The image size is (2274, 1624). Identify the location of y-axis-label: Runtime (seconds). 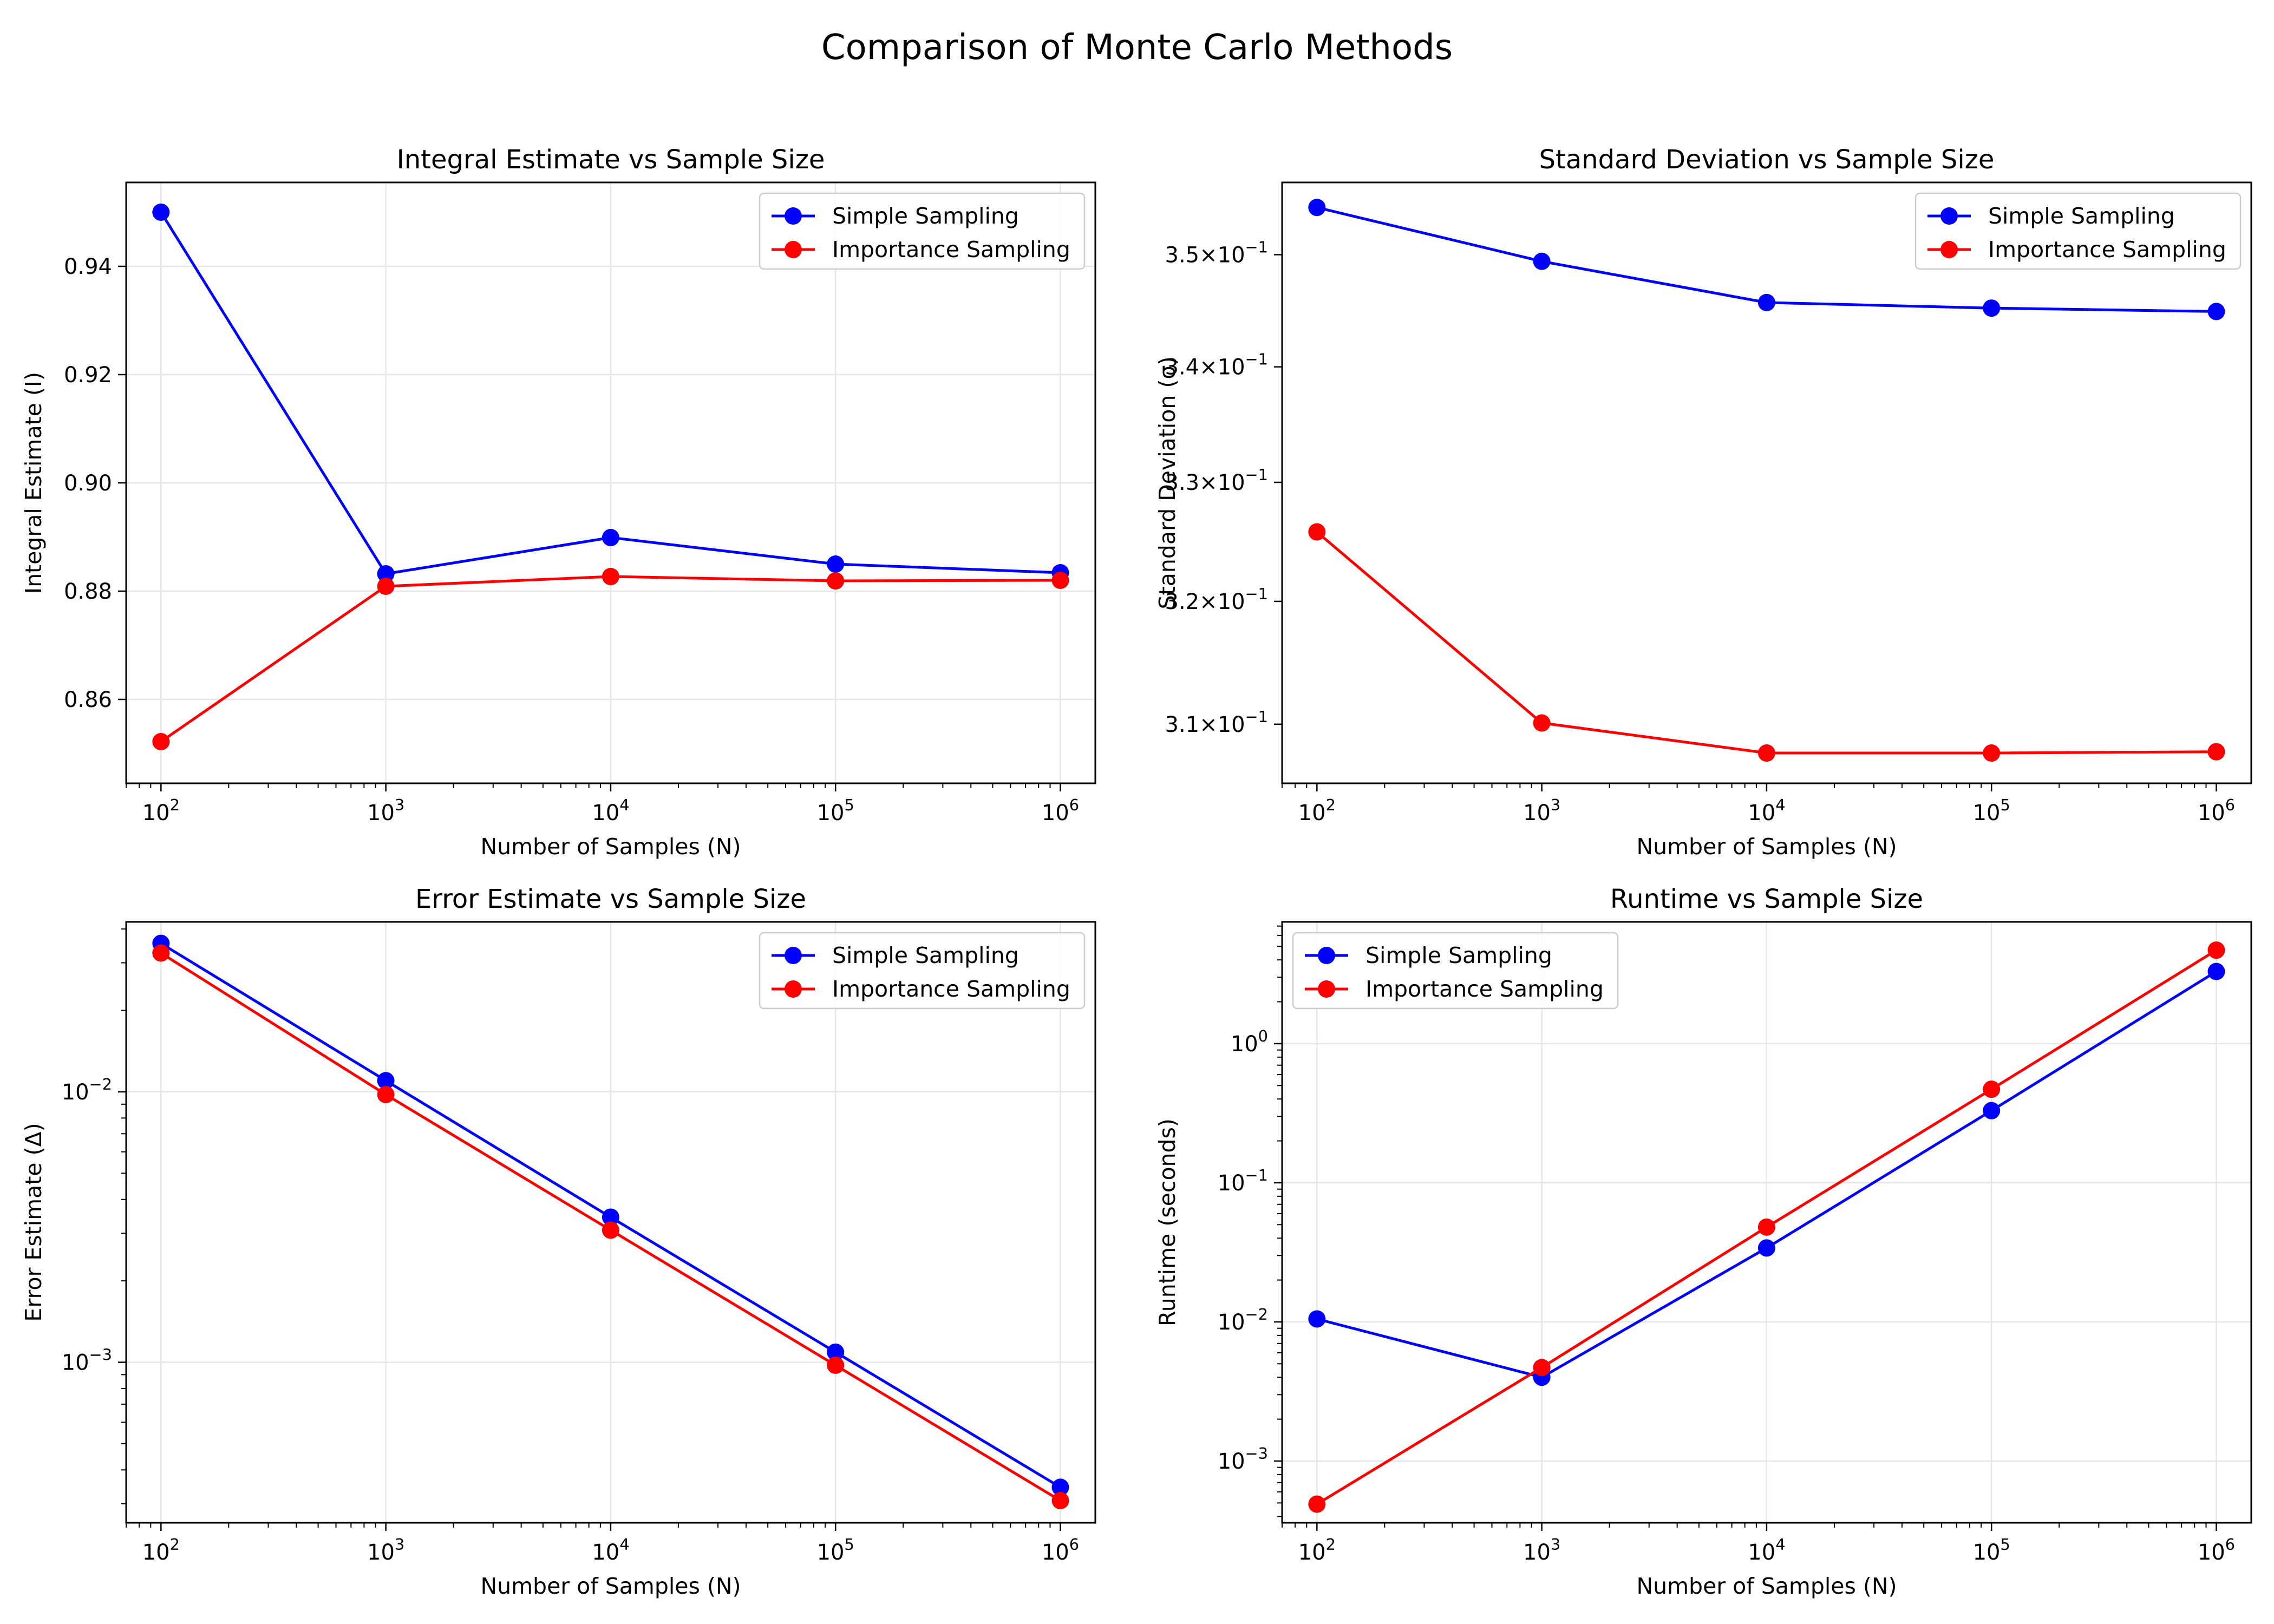
(1167, 1222).